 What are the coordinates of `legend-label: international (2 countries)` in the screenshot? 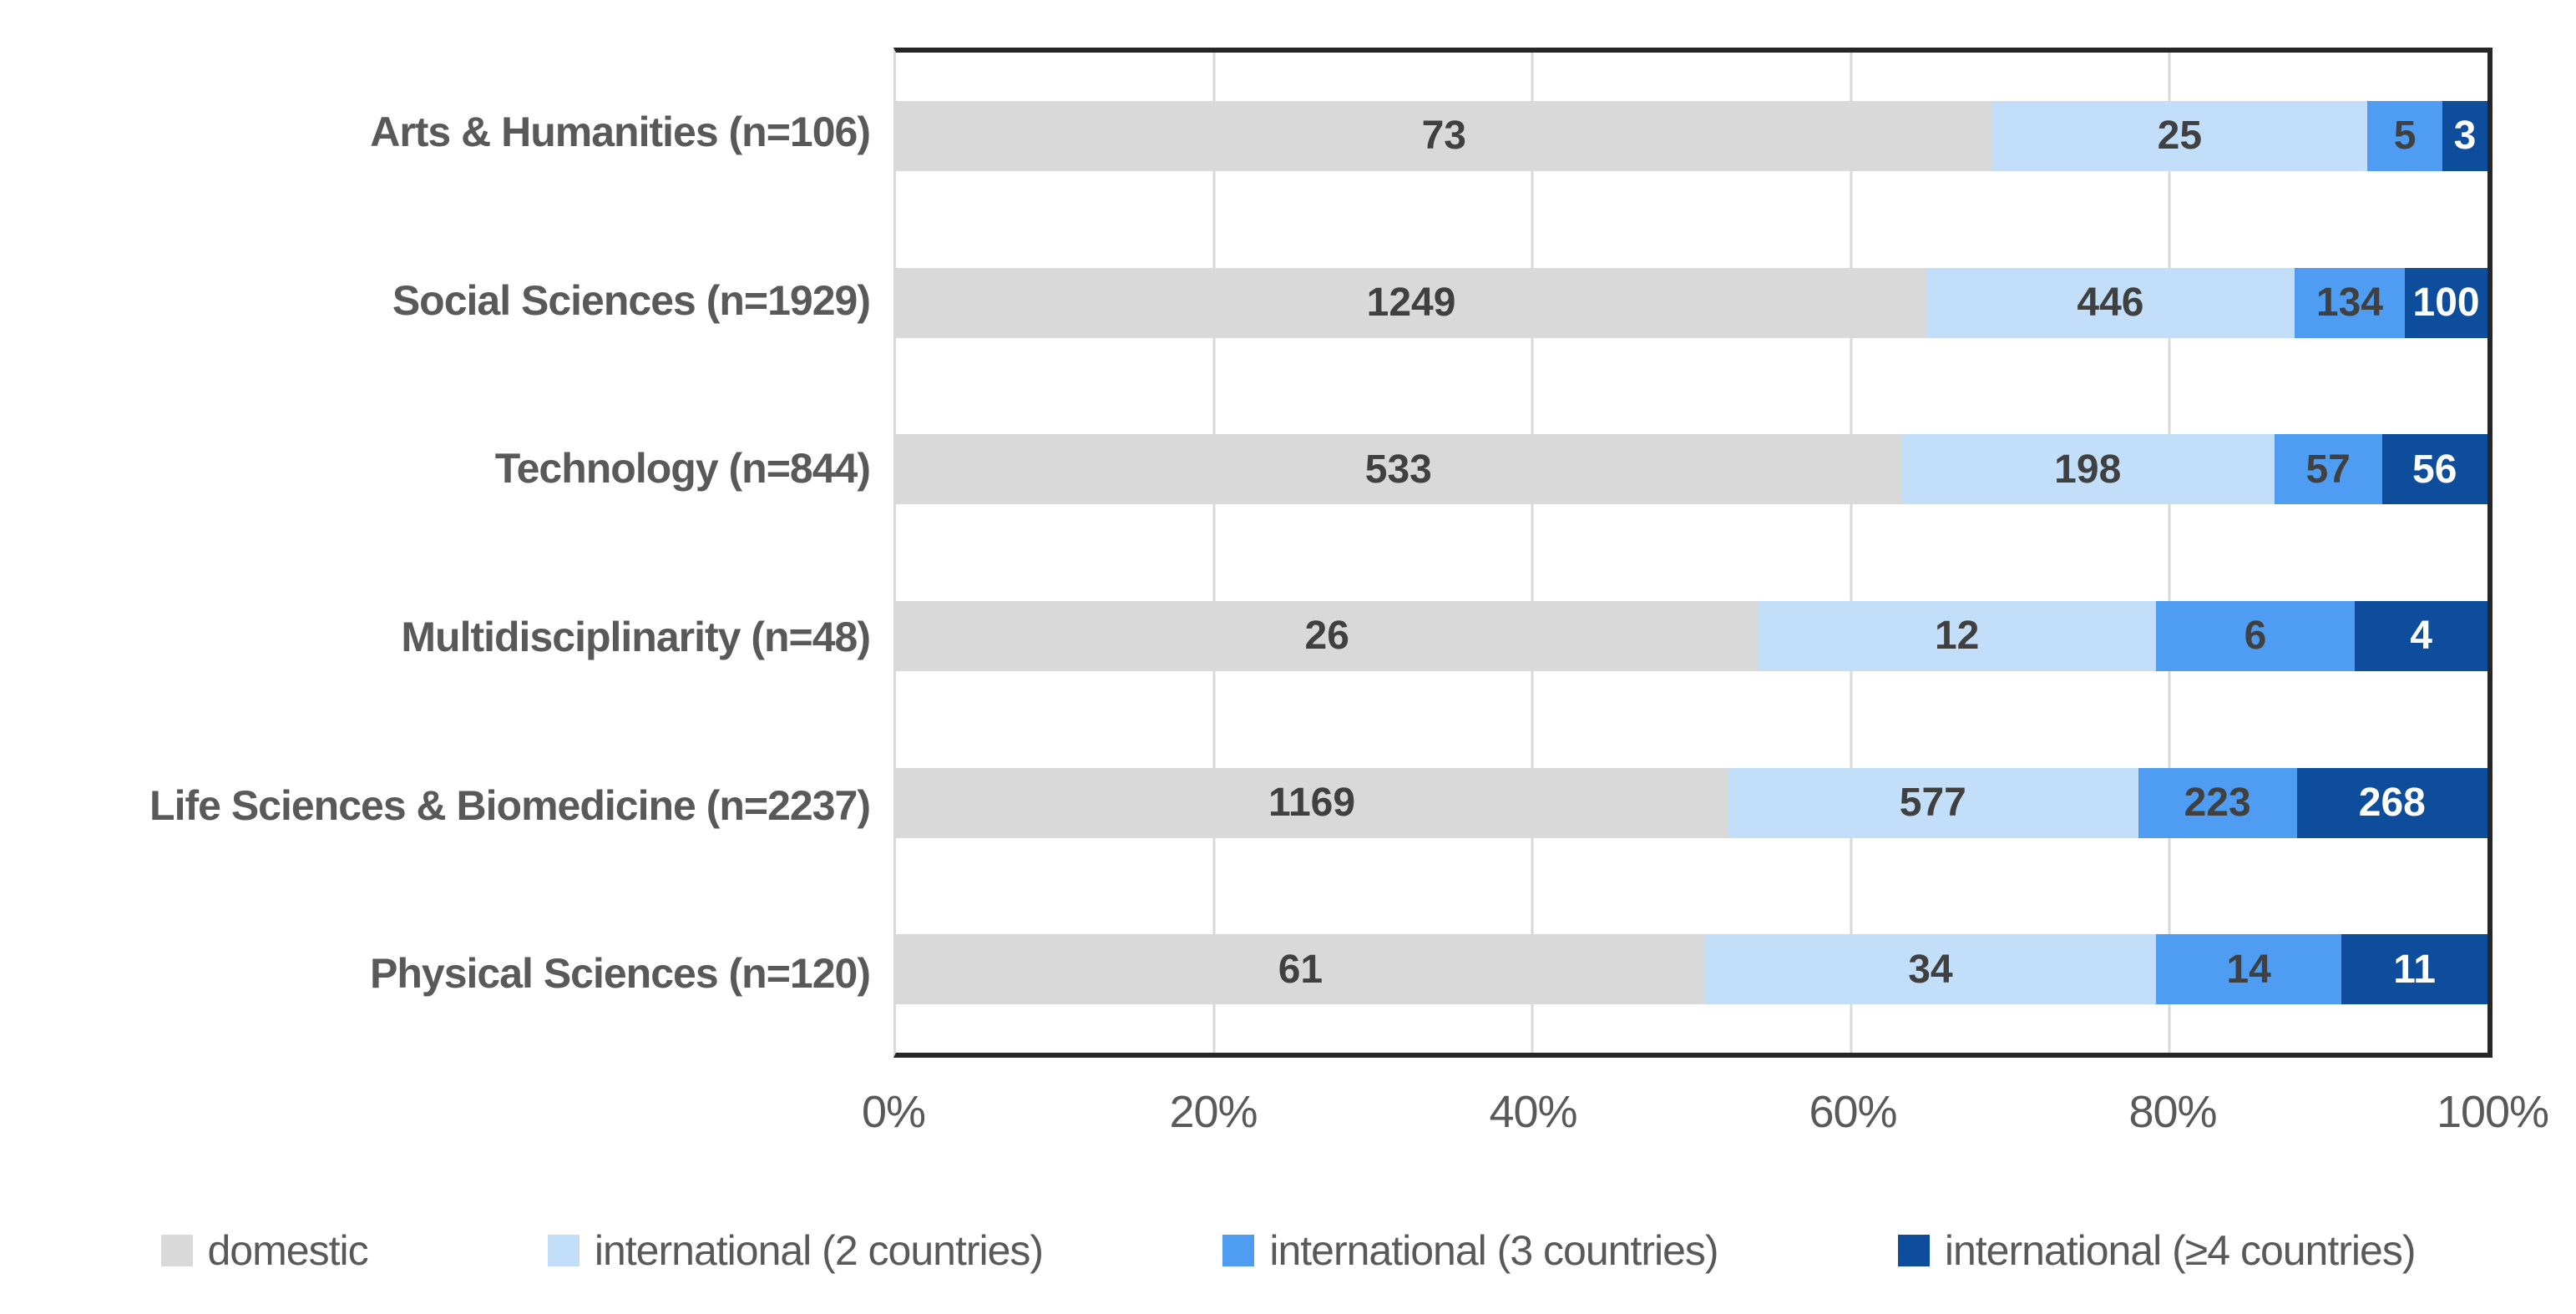 It's located at (819, 1250).